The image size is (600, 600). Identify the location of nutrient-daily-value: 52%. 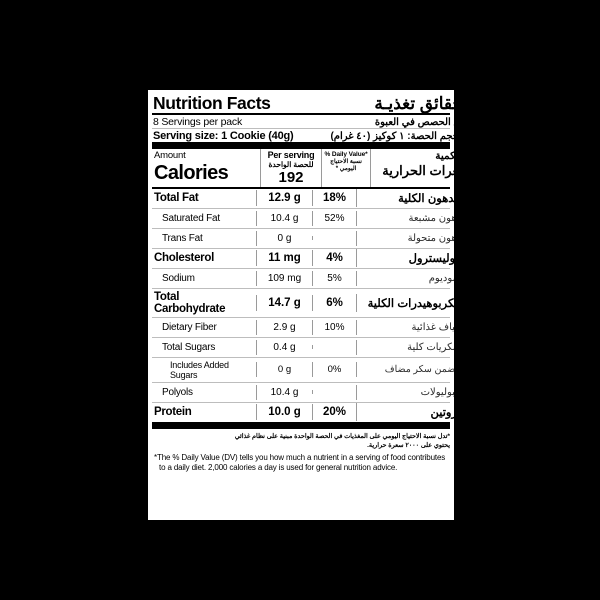
(334, 218).